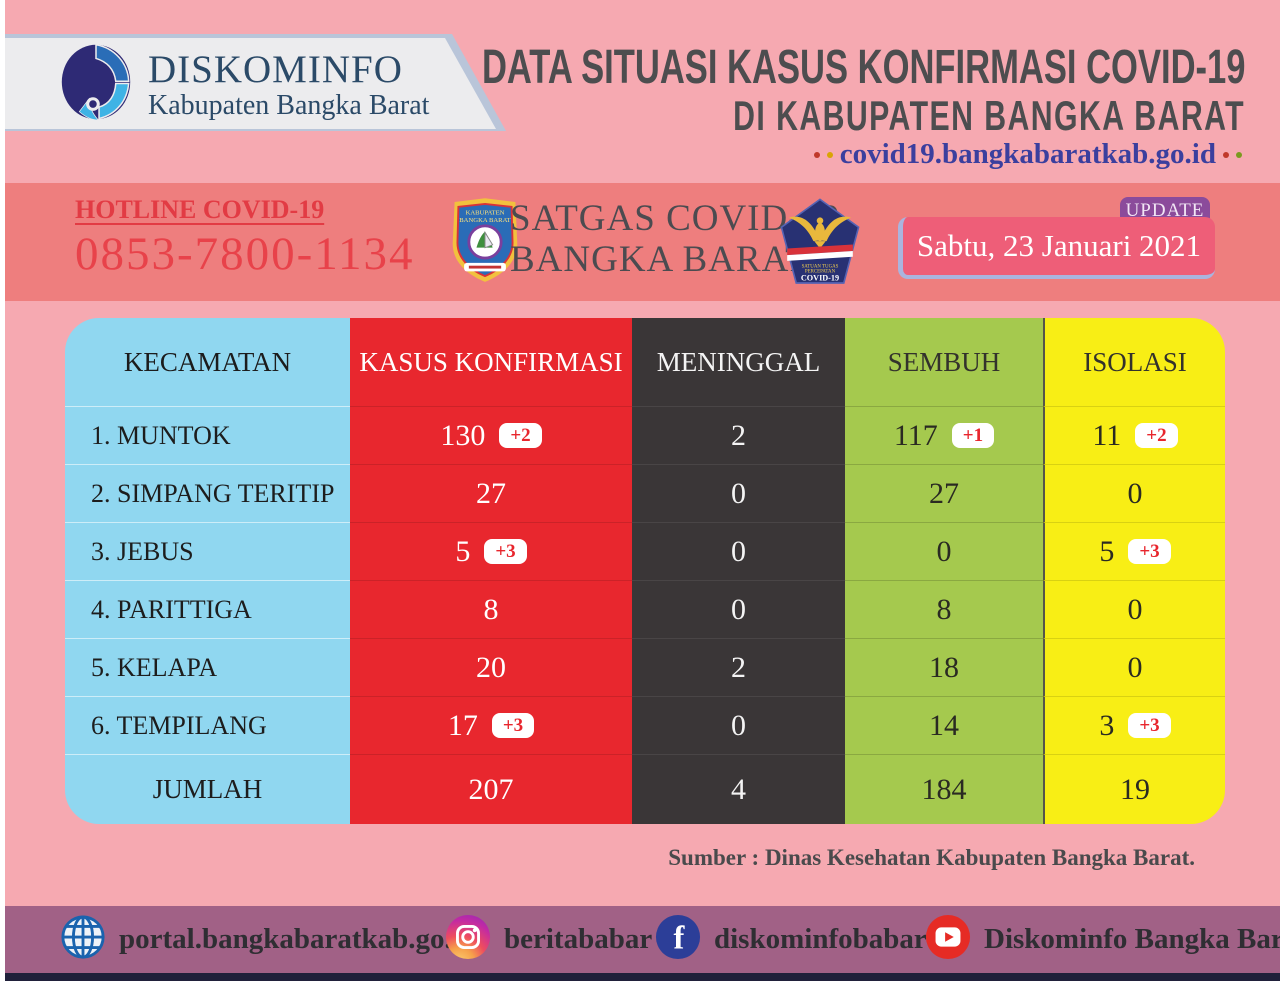  What do you see at coordinates (491, 609) in the screenshot?
I see `row-parittiga-kasus: 8` at bounding box center [491, 609].